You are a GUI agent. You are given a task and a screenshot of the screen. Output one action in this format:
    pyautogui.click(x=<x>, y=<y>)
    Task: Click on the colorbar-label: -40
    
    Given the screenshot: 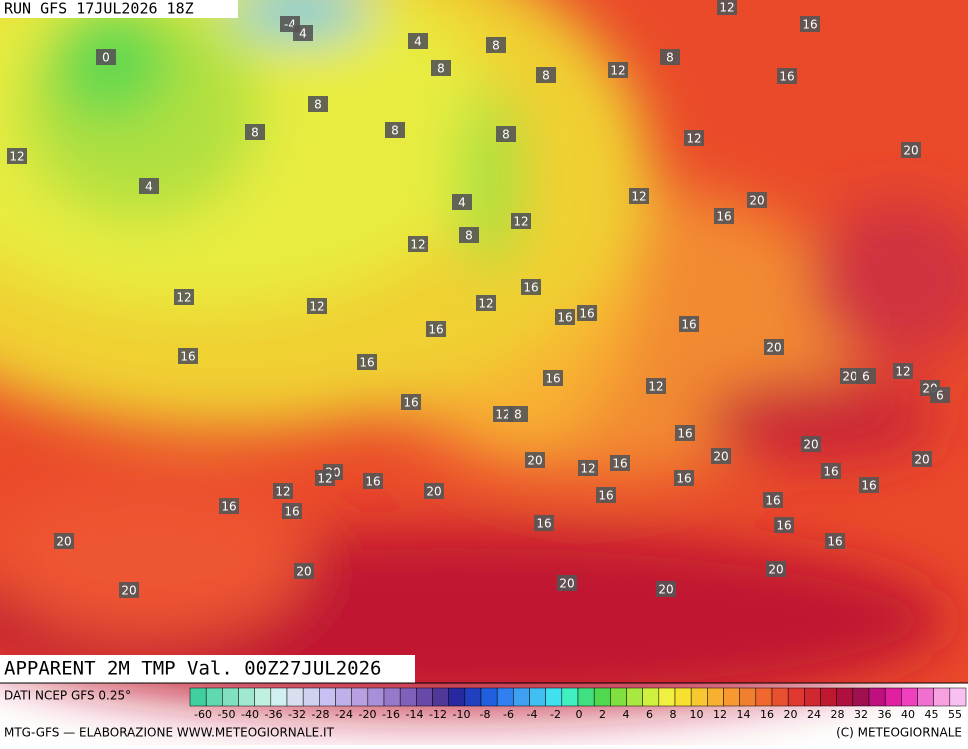 What is the action you would take?
    pyautogui.click(x=250, y=714)
    